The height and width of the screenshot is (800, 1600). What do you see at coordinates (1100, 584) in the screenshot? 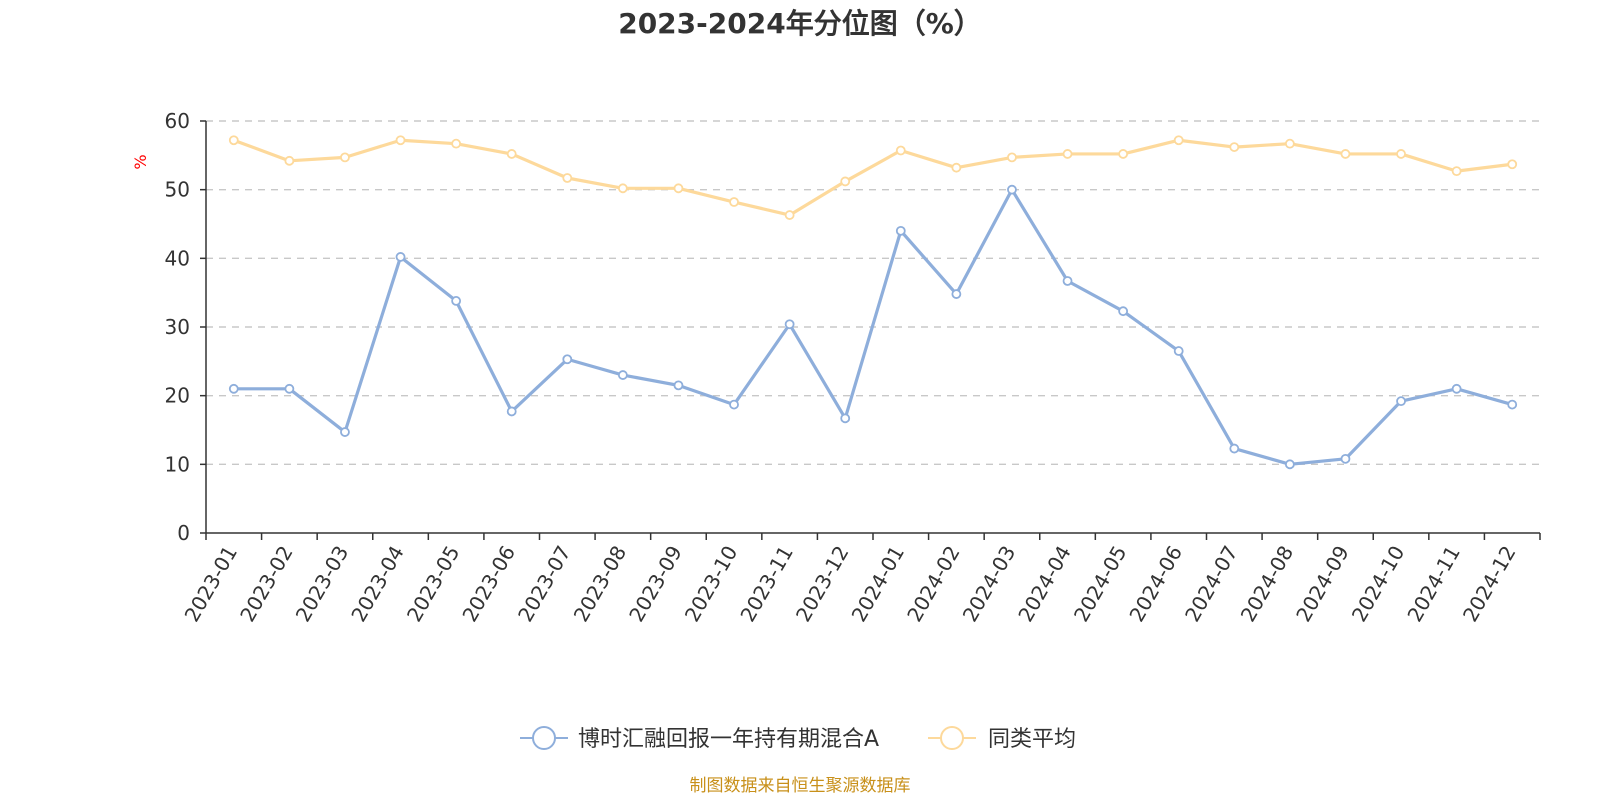
I see `x-tick-label: 2024-05` at bounding box center [1100, 584].